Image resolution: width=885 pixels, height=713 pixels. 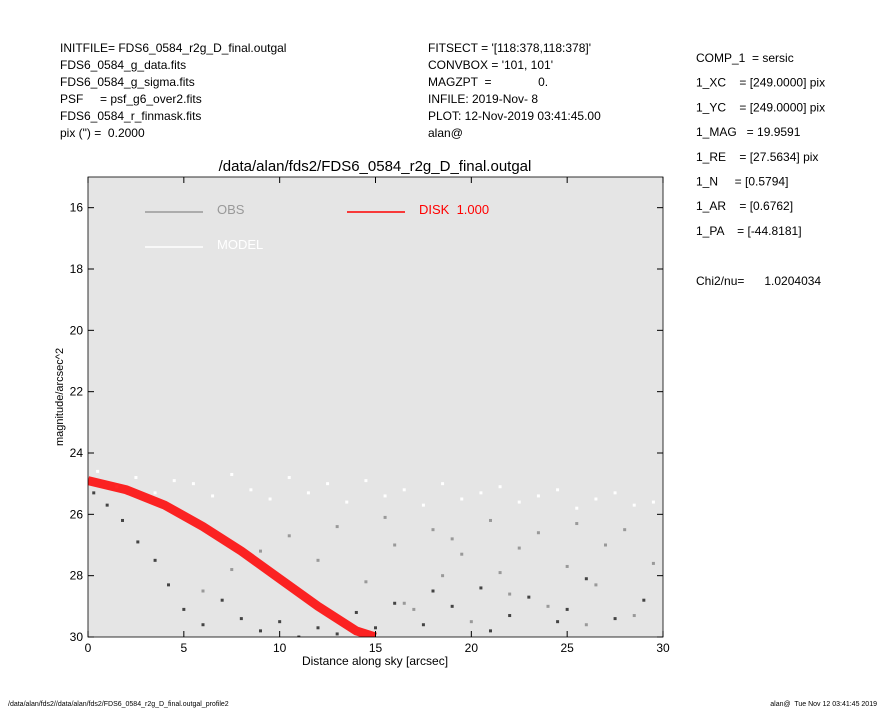 What do you see at coordinates (60, 397) in the screenshot?
I see `y-axis-label: magnitude/arcsec^2` at bounding box center [60, 397].